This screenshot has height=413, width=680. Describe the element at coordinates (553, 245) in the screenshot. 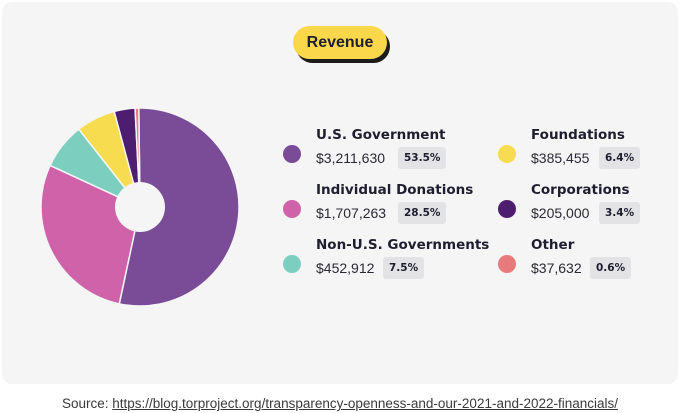

I see `legend-name: Other` at that location.